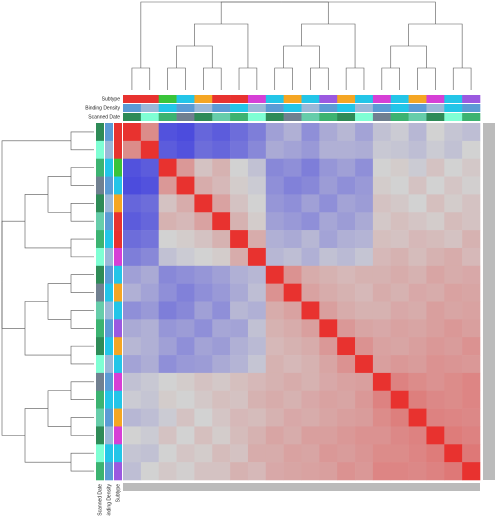 This screenshot has width=500, height=516. I want to click on annotation-label: Subtype, so click(118, 493).